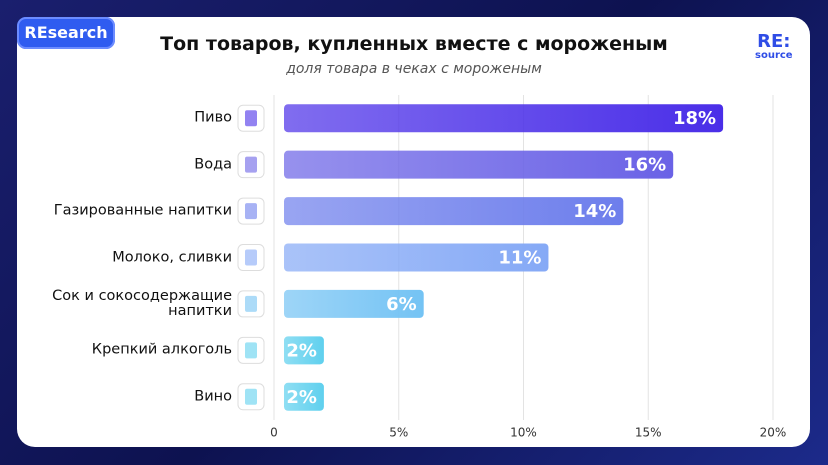 Image resolution: width=828 pixels, height=465 pixels. I want to click on logo: RE: source, so click(774, 47).